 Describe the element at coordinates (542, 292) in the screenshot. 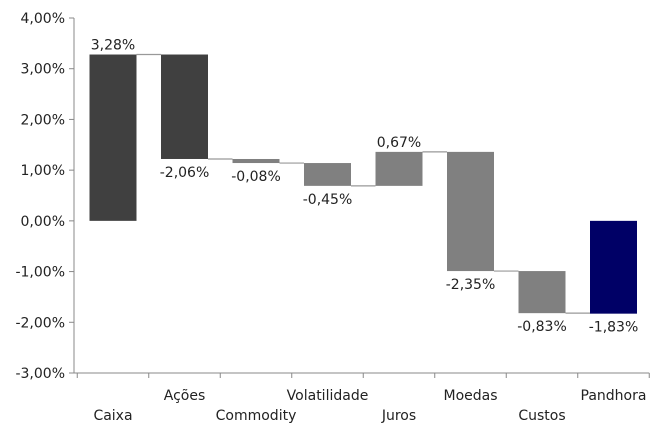

I see `bar-custos` at that location.